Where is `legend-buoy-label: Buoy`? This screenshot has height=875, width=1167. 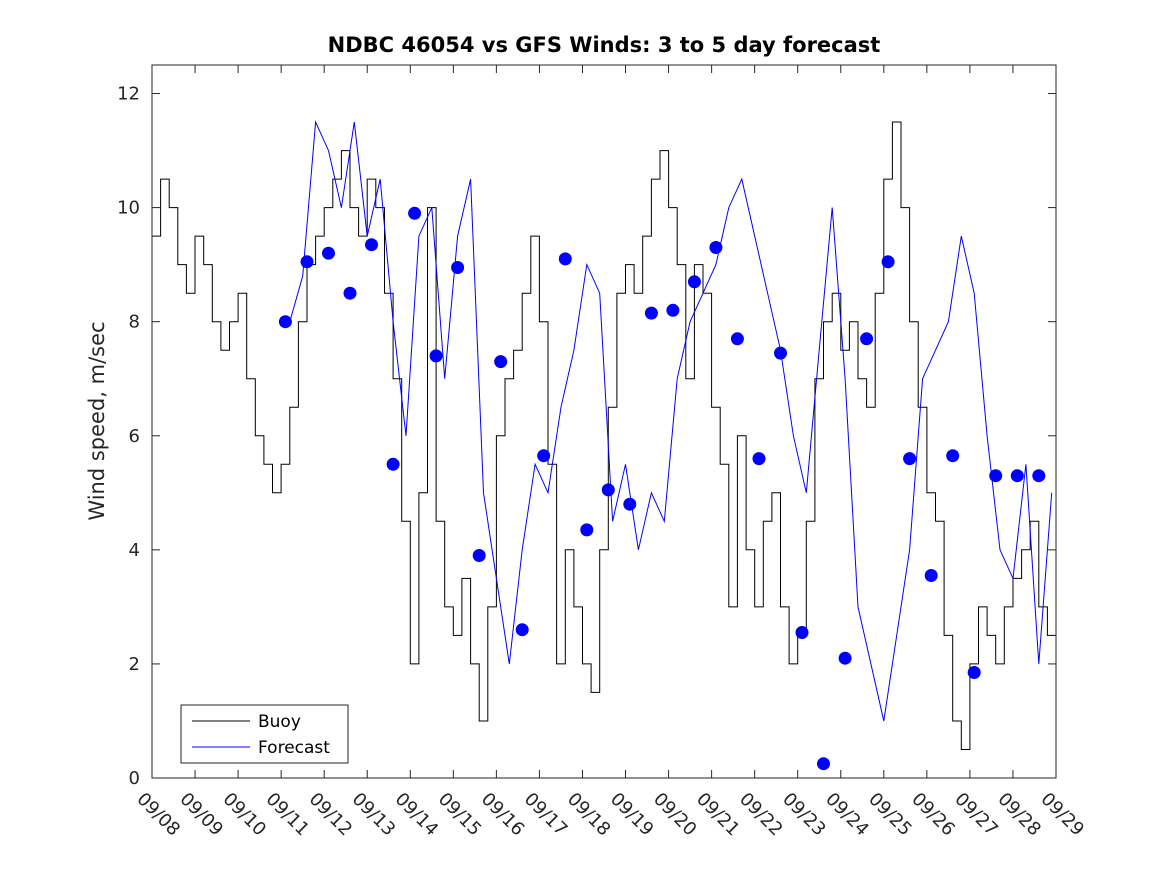 legend-buoy-label: Buoy is located at coordinates (279, 722).